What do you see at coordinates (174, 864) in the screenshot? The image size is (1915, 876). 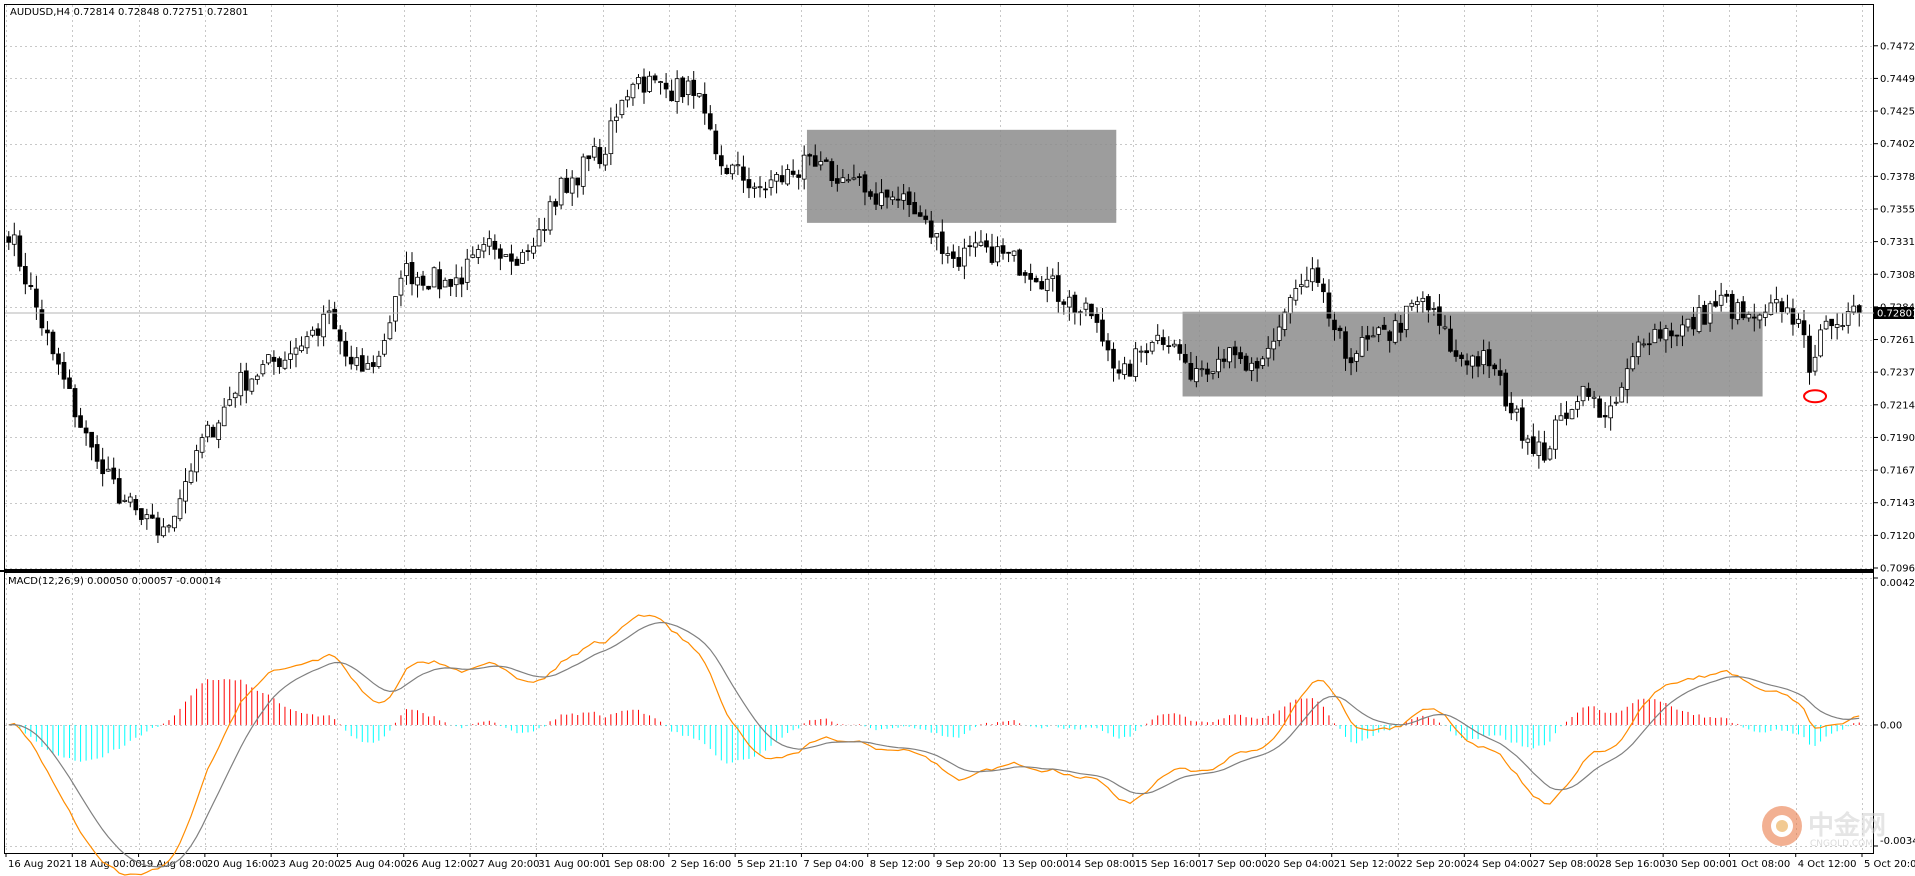 I see `time-tick-label: 19 Aug 08:00` at bounding box center [174, 864].